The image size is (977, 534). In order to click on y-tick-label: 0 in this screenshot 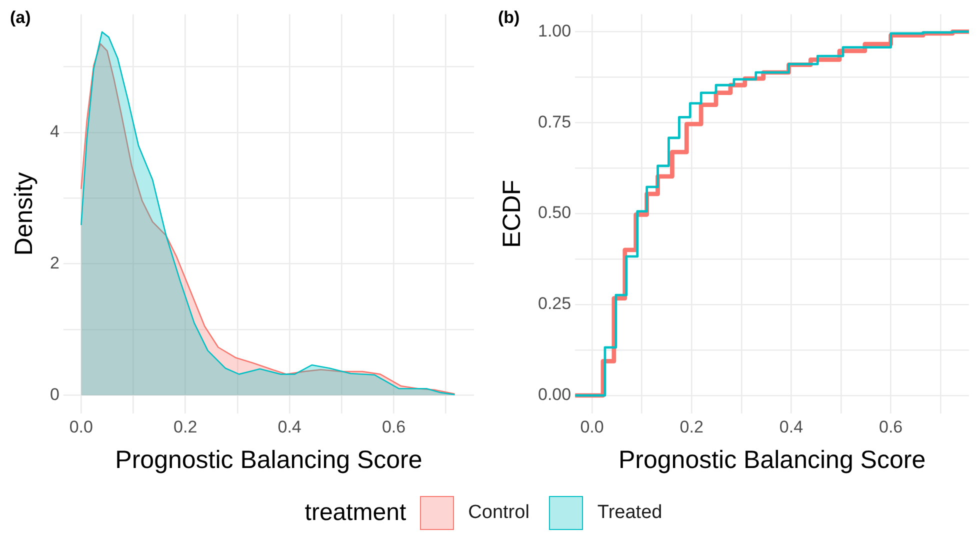, I will do `click(55, 394)`.